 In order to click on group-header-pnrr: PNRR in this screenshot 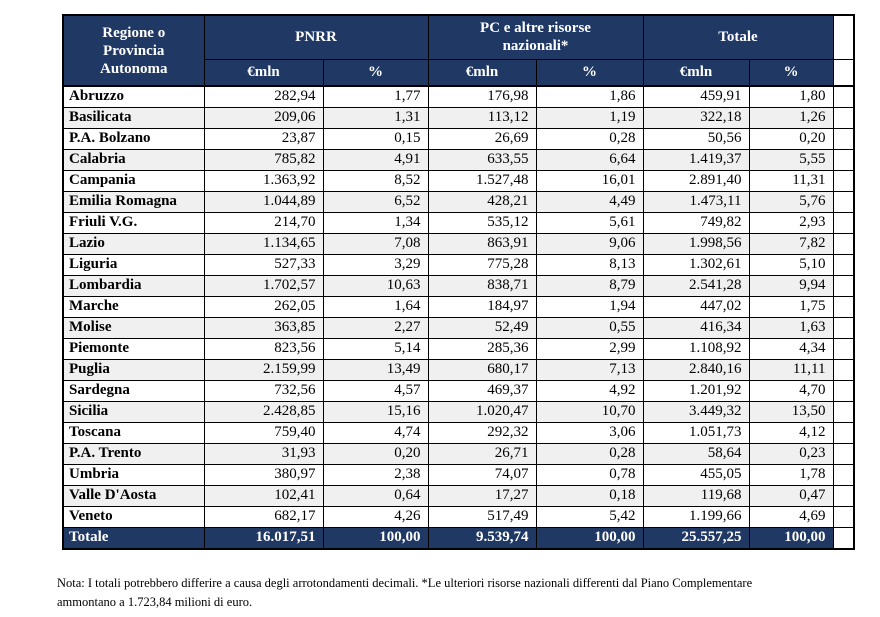, I will do `click(316, 37)`.